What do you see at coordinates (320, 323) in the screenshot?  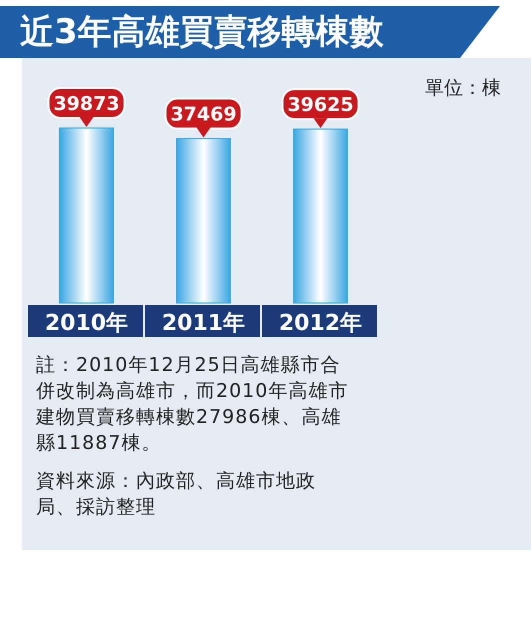 I see `x-tick-label: 2012年` at bounding box center [320, 323].